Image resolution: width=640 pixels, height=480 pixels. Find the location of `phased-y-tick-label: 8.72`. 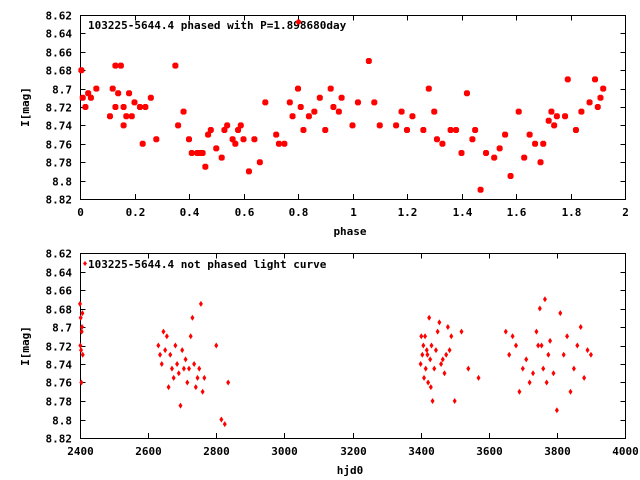

phased-y-tick-label: 8.72 is located at coordinates (59, 108).